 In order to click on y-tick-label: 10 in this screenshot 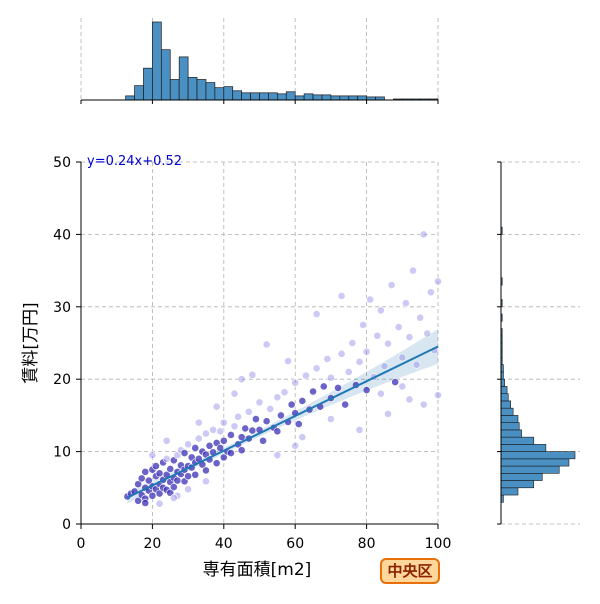, I will do `click(62, 453)`.